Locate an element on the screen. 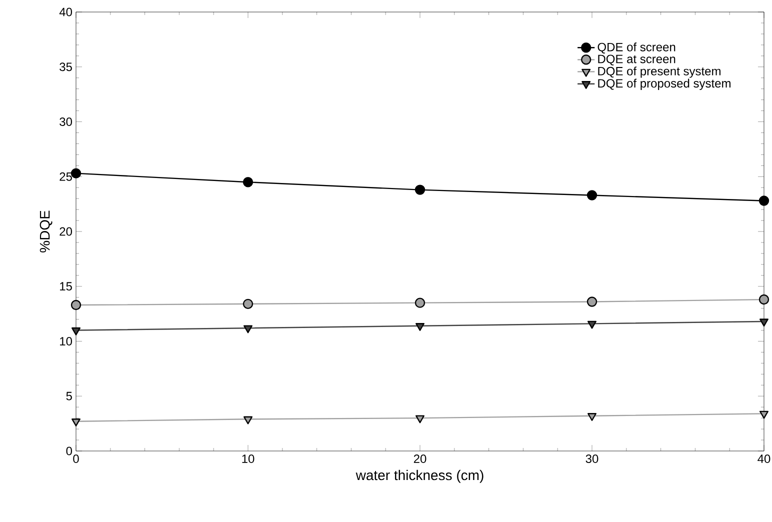  x-tick-label: 40 is located at coordinates (764, 459).